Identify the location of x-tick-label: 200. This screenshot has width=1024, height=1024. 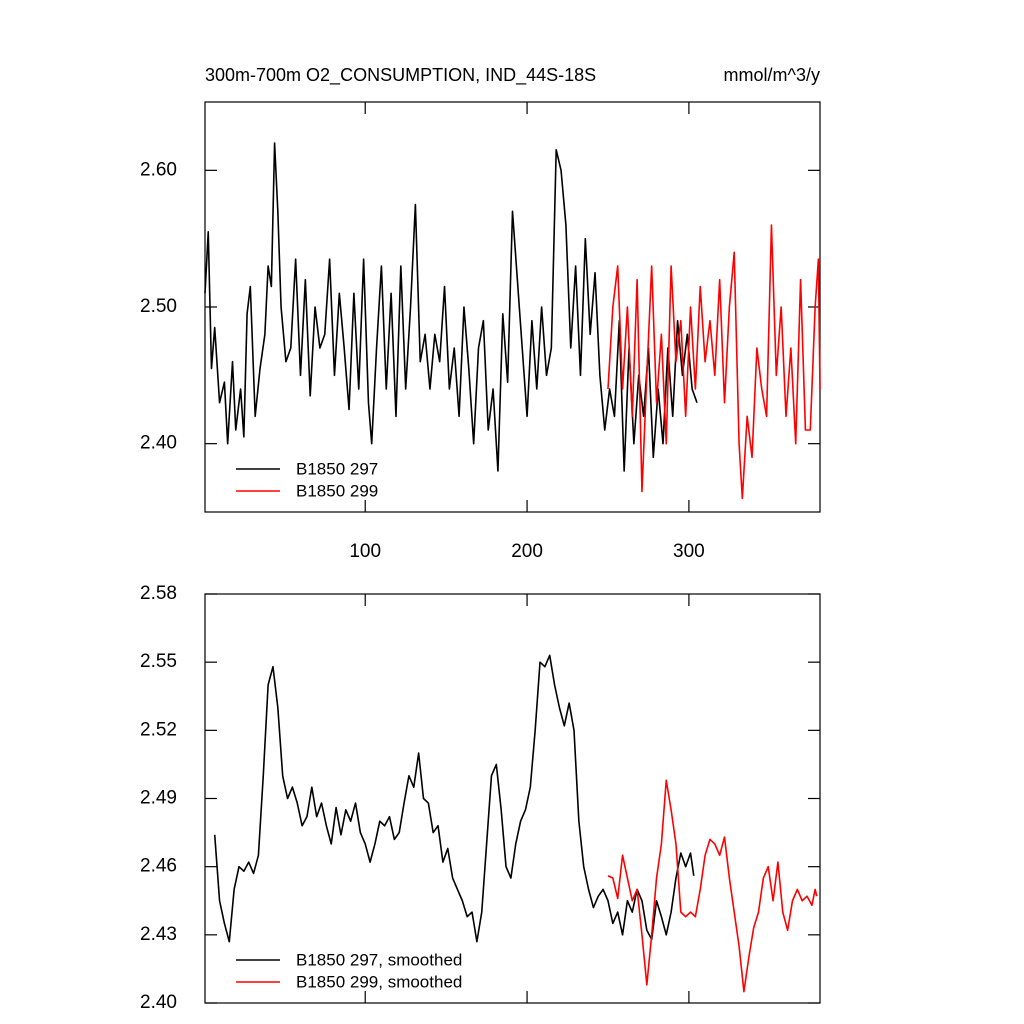
(527, 551).